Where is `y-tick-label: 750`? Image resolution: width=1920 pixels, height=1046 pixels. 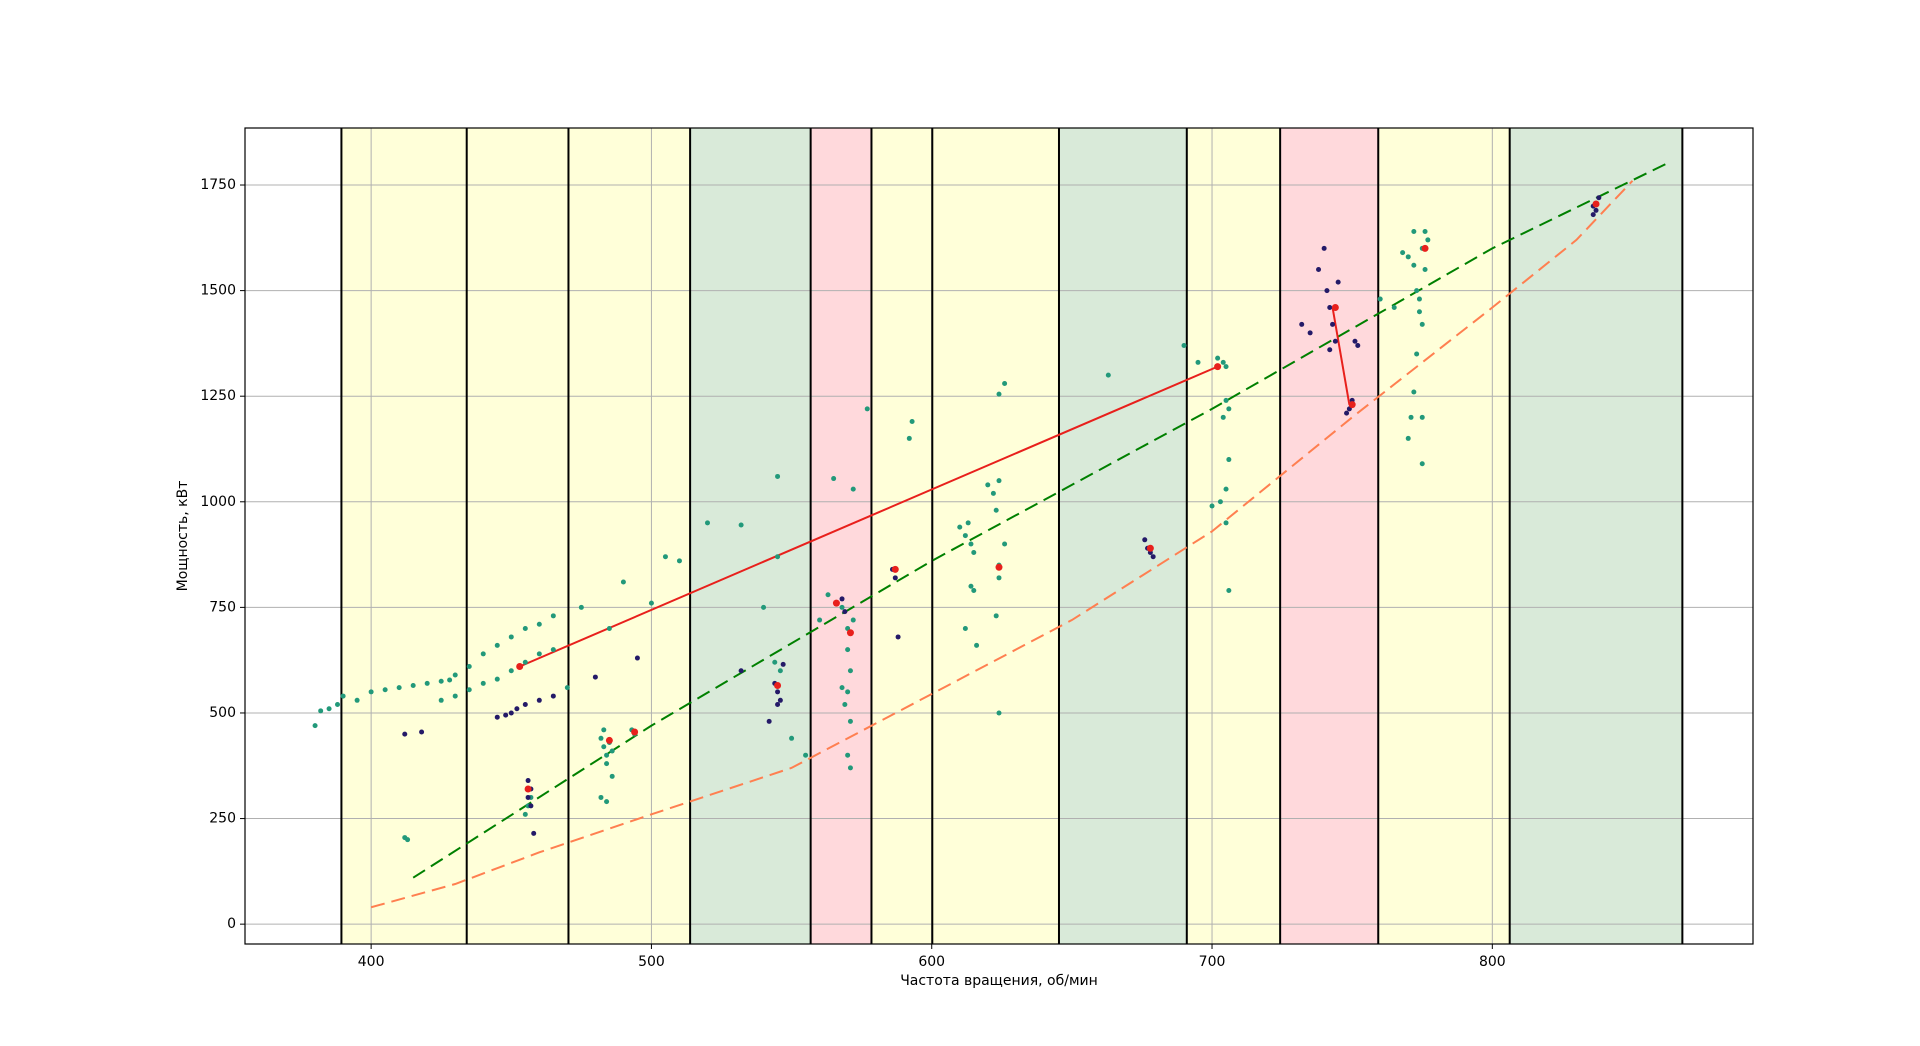
y-tick-label: 750 is located at coordinates (222, 607).